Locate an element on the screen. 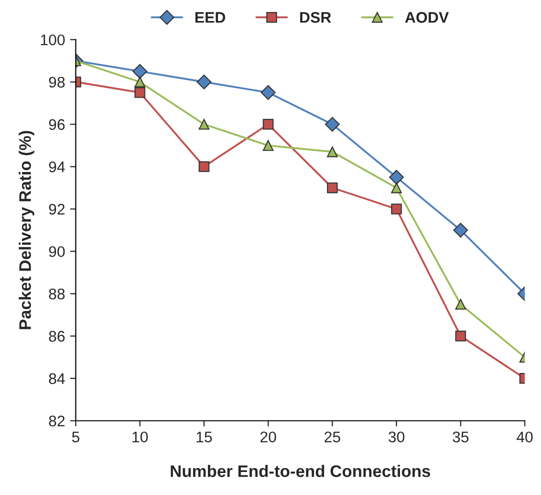 This screenshot has height=495, width=541. legend-label: EED is located at coordinates (210, 17).